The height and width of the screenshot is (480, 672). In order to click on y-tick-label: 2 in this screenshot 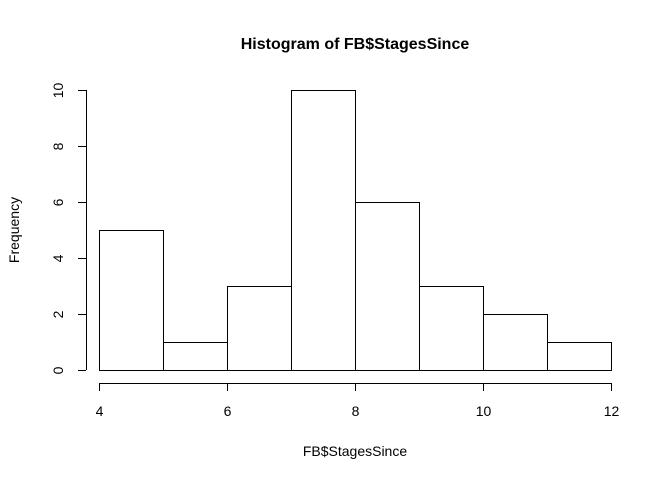, I will do `click(58, 314)`.